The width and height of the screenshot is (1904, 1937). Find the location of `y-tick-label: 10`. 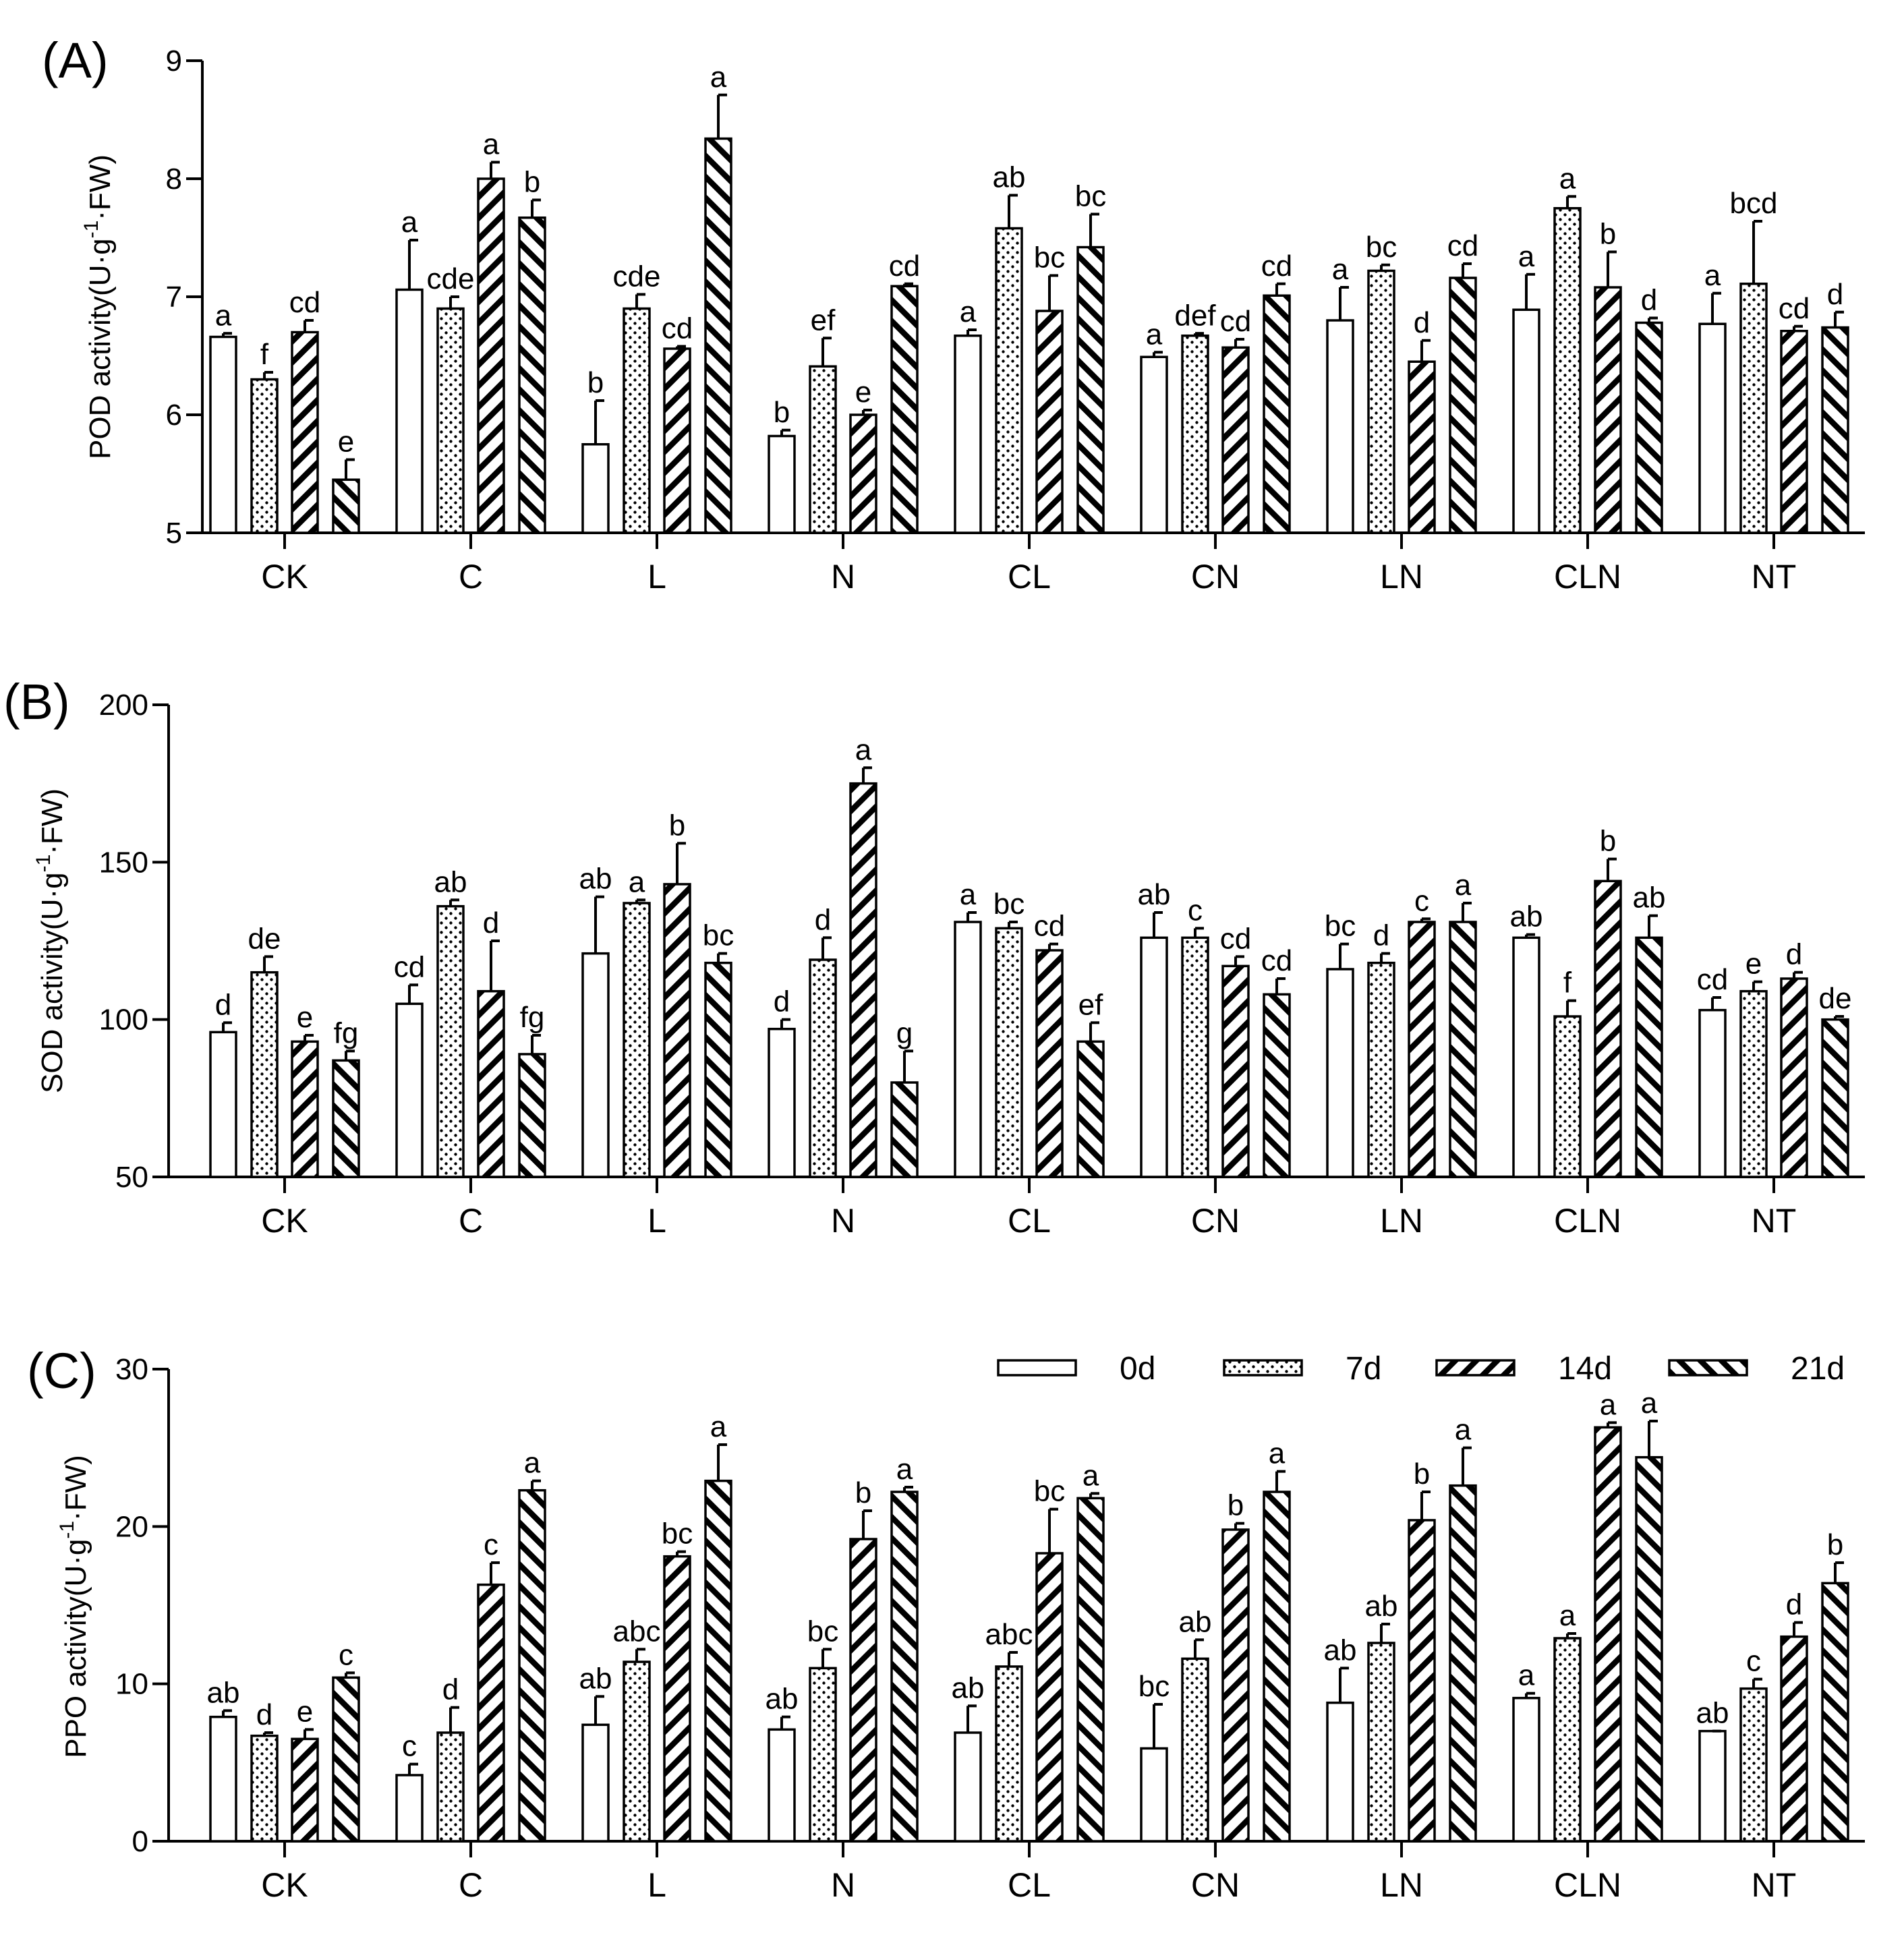

y-tick-label: 10 is located at coordinates (131, 1684).